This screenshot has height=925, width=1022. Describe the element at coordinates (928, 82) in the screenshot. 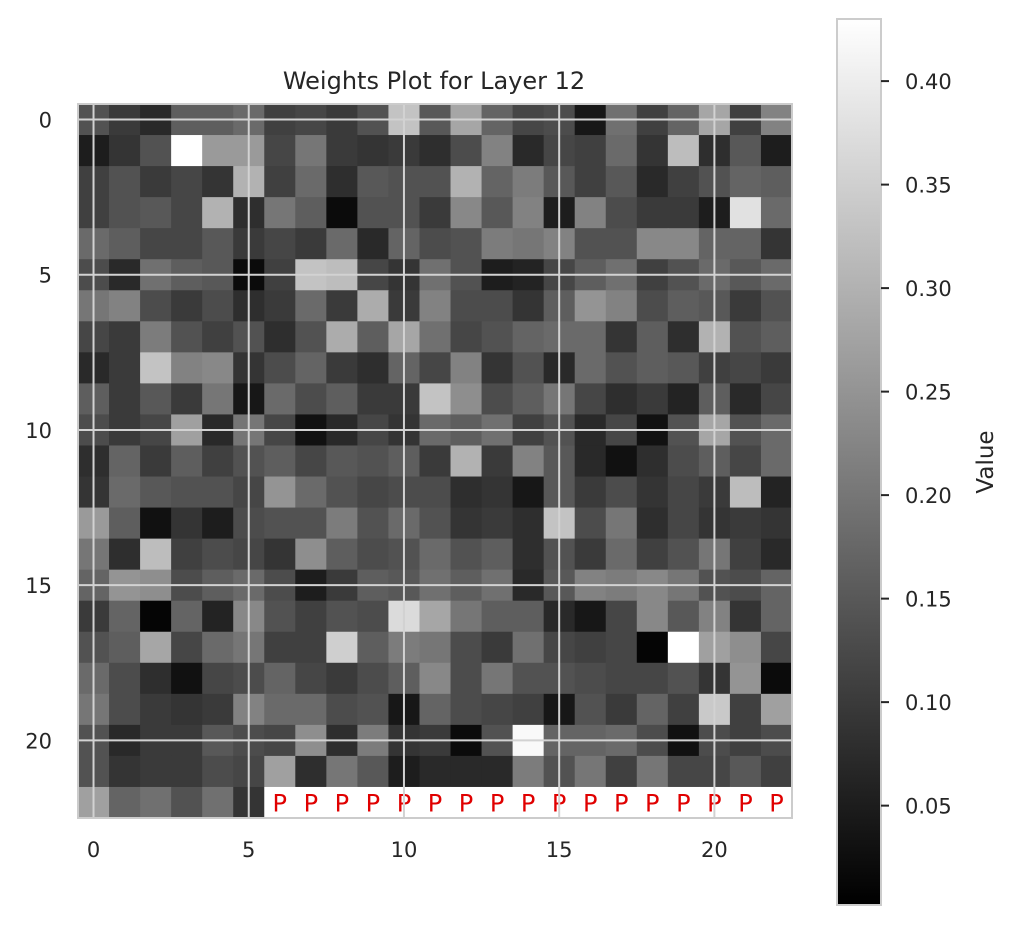

I see `colorbar-tick-label: 0.40` at that location.